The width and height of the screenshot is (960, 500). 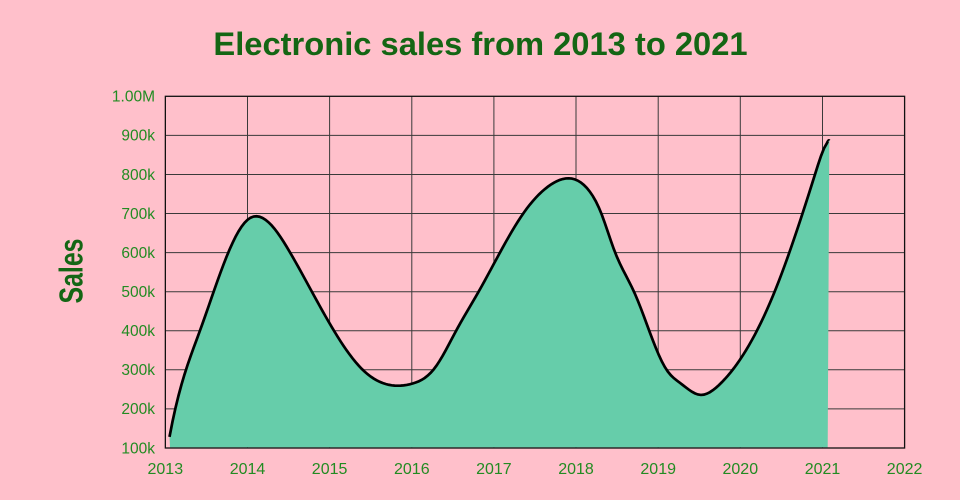 What do you see at coordinates (138, 331) in the screenshot?
I see `svg-text: 400k` at bounding box center [138, 331].